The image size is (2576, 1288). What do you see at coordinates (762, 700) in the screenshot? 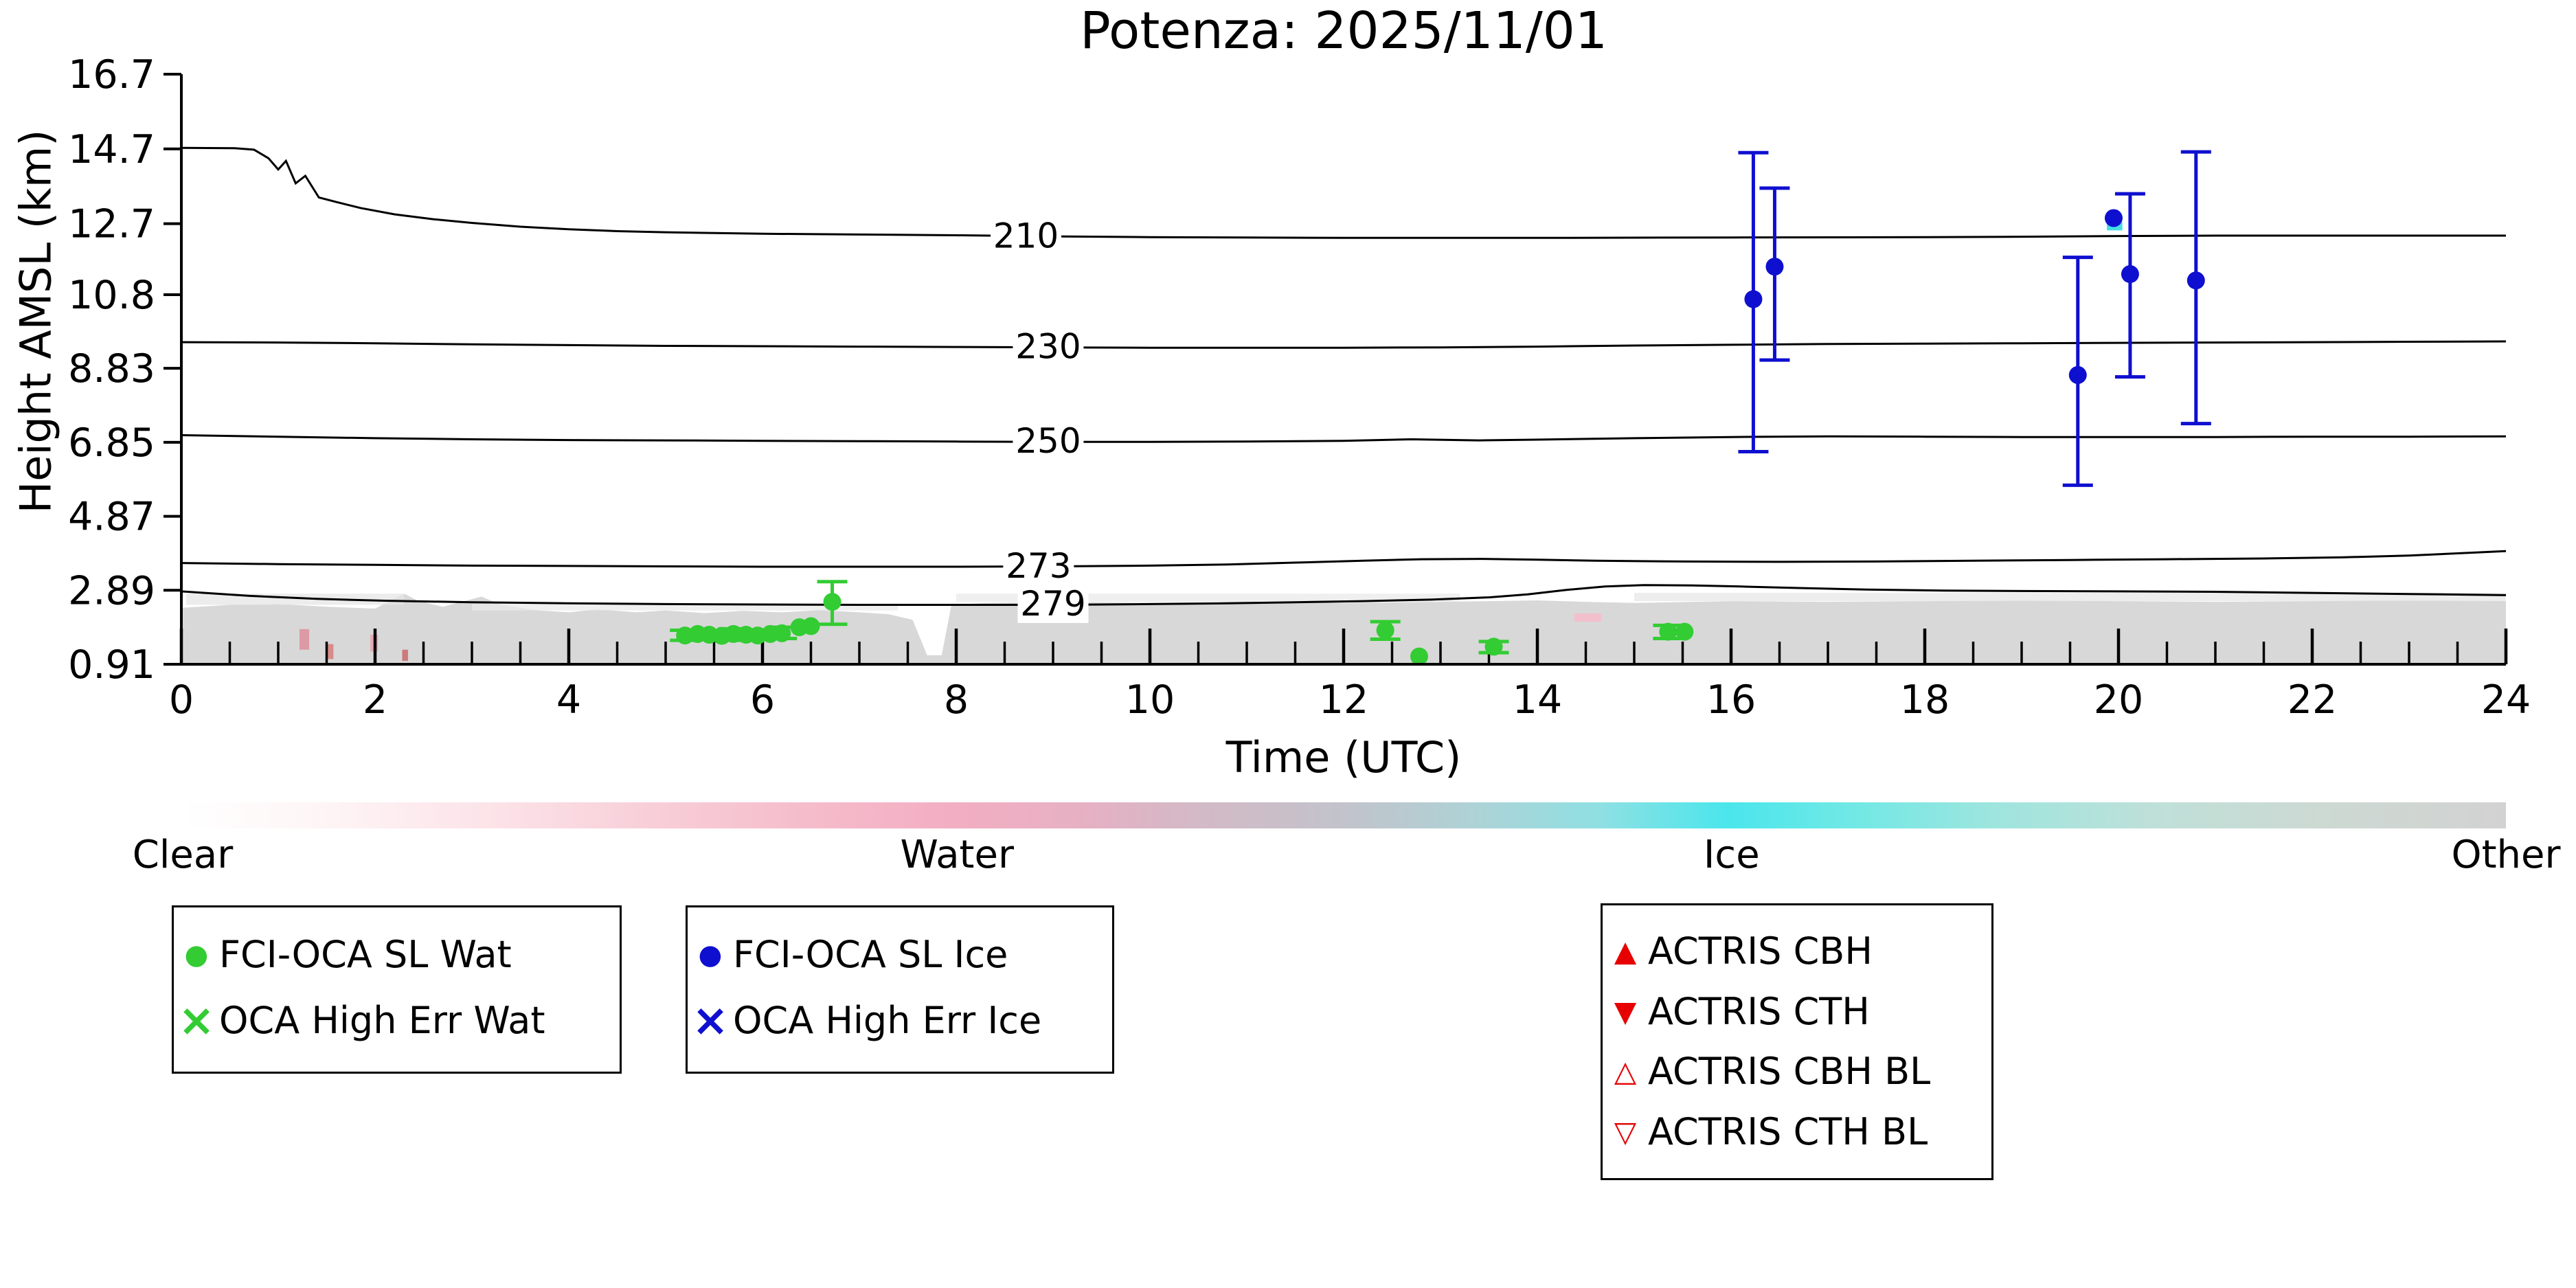
I see `svg-text: 6` at bounding box center [762, 700].